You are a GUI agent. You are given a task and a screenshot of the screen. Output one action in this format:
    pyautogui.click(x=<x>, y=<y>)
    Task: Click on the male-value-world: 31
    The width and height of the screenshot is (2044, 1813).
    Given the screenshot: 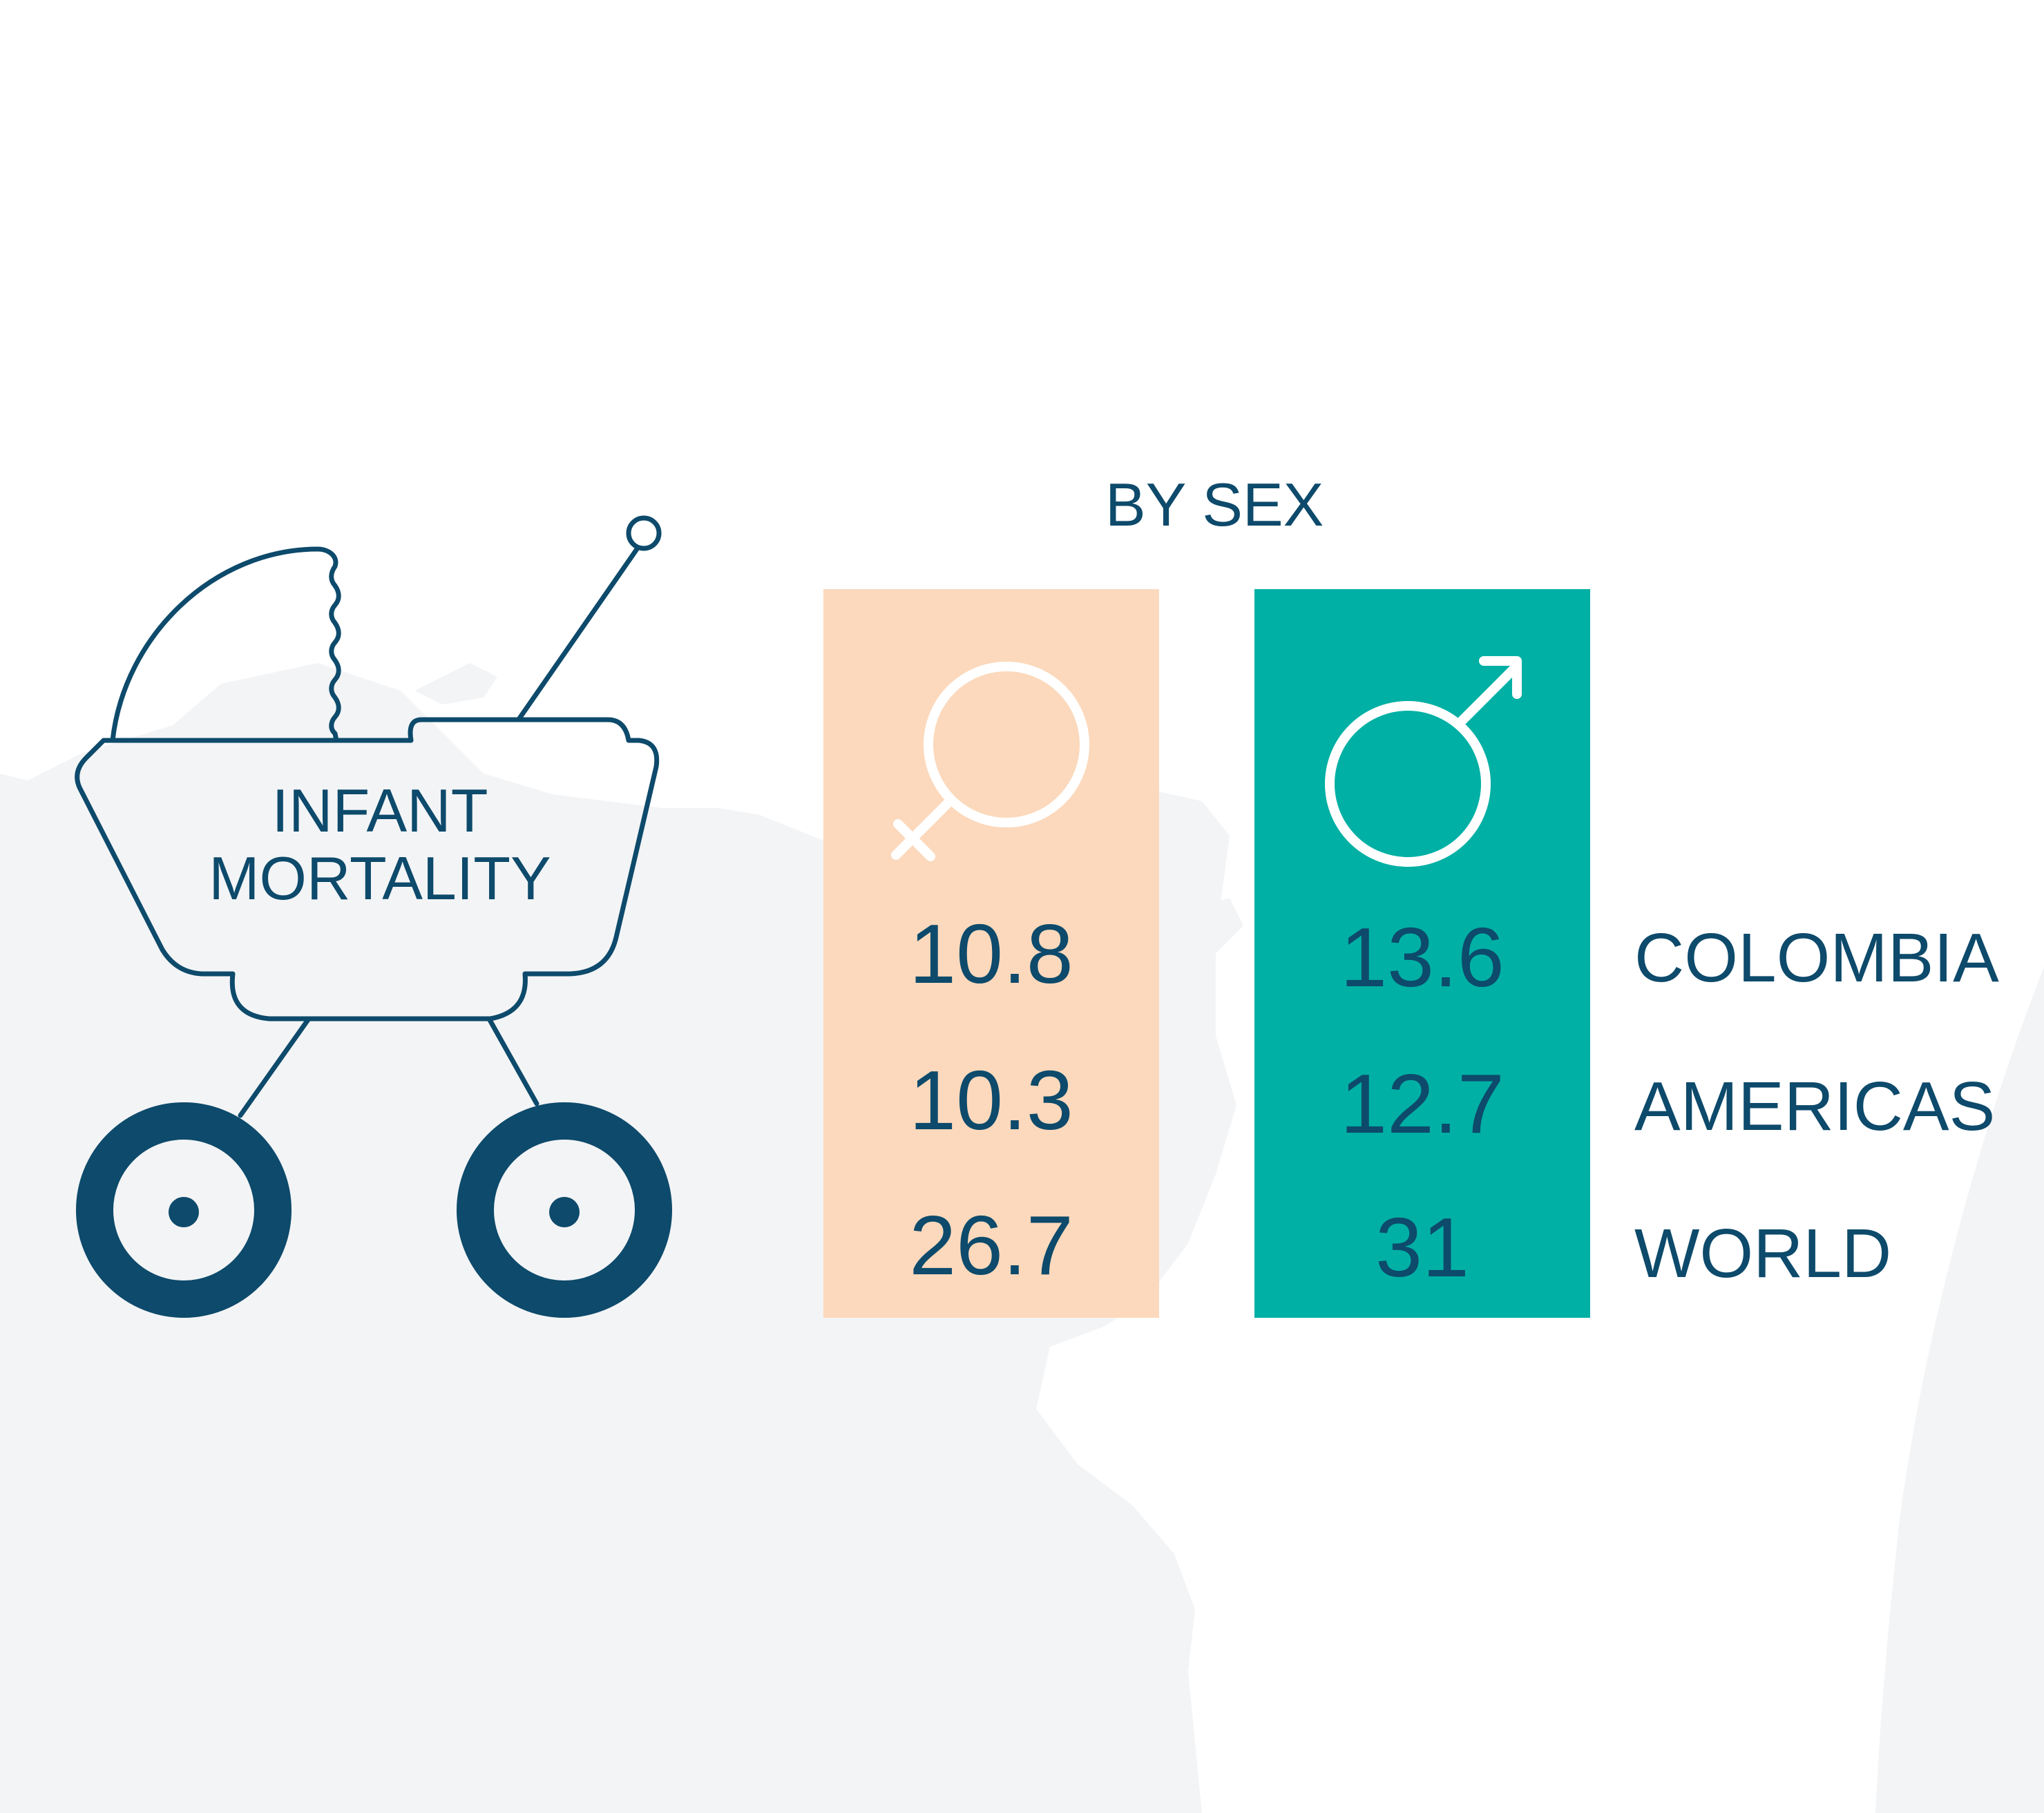 What is the action you would take?
    pyautogui.click(x=1422, y=1247)
    